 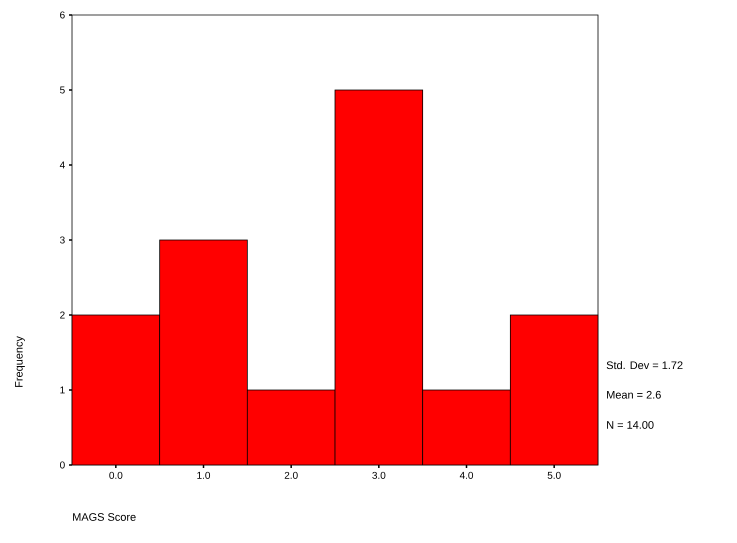 What do you see at coordinates (62, 465) in the screenshot?
I see `y-tick-label: 0` at bounding box center [62, 465].